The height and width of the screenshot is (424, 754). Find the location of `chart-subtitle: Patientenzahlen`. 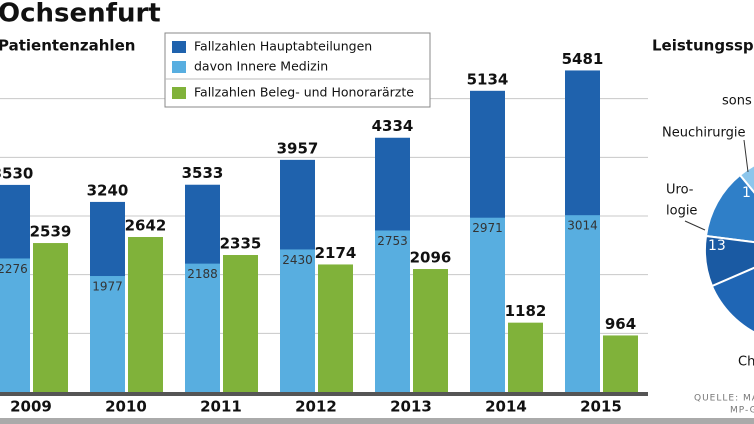

chart-subtitle: Patientenzahlen is located at coordinates (67, 46).